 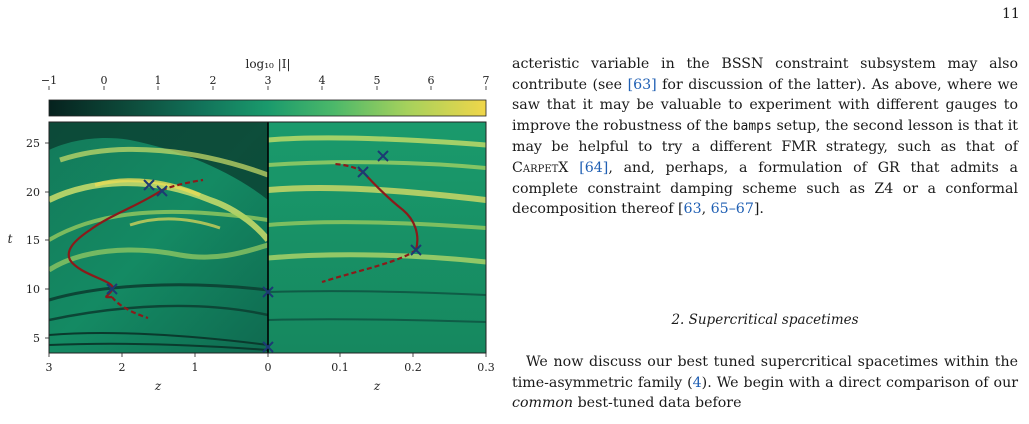 What do you see at coordinates (10, 239) in the screenshot?
I see `y-axis-label: t` at bounding box center [10, 239].